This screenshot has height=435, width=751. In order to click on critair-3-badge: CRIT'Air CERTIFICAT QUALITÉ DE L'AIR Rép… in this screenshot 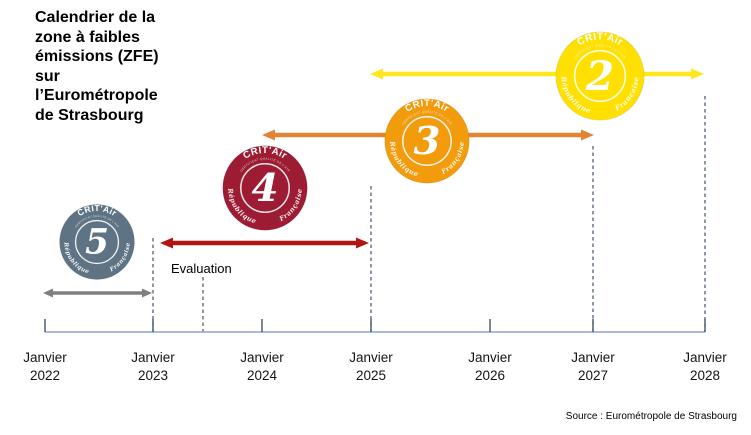, I will do `click(427, 143)`.